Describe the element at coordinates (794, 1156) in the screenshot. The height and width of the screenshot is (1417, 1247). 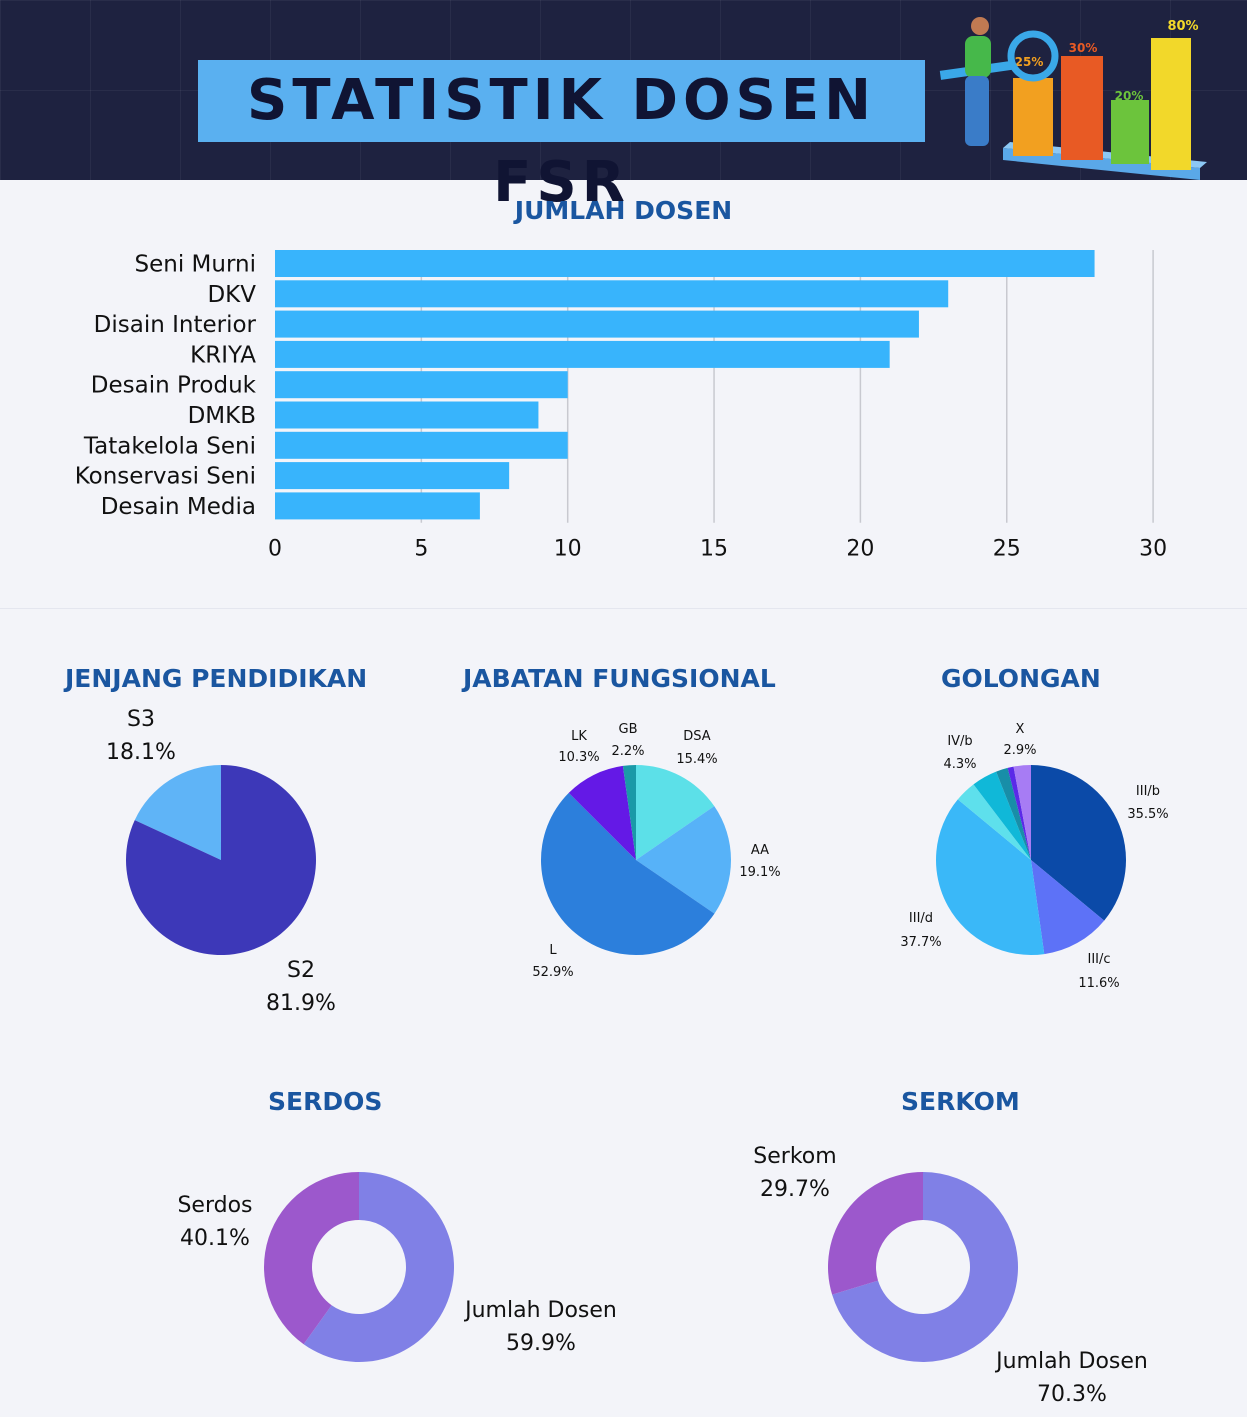
I see `serkom-label-serkom: Serkom` at that location.